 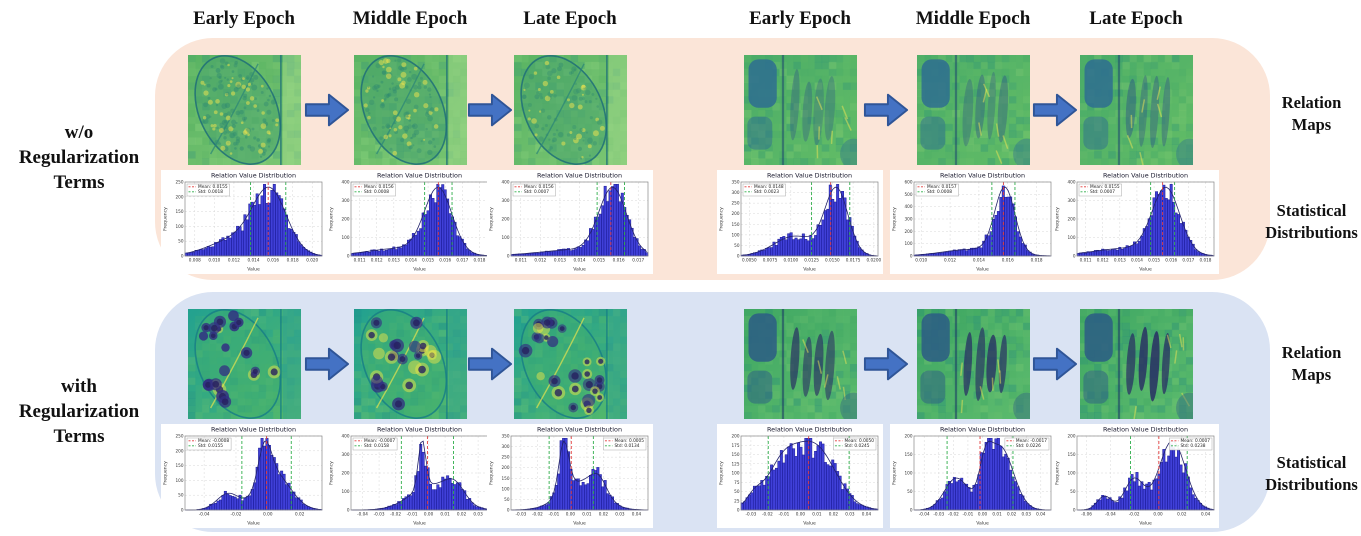 What do you see at coordinates (410, 222) in the screenshot?
I see `histogram-without-1-middle` at bounding box center [410, 222].